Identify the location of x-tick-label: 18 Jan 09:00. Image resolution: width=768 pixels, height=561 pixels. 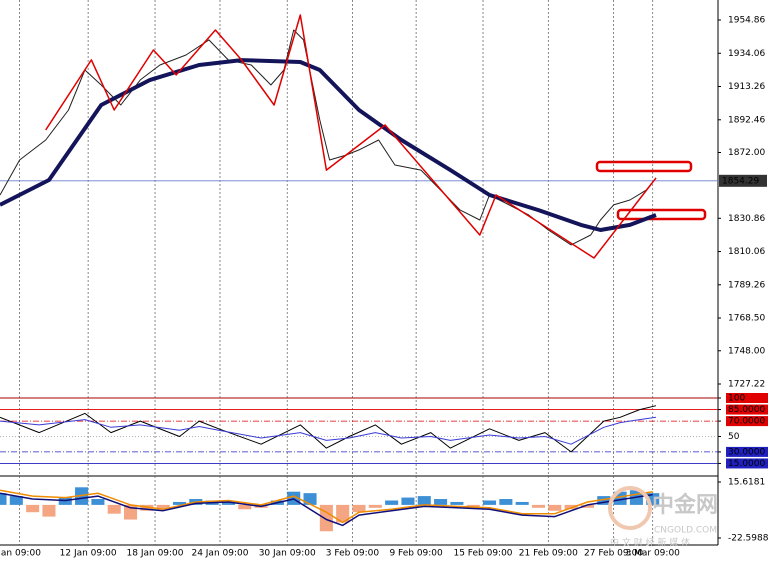
(155, 554).